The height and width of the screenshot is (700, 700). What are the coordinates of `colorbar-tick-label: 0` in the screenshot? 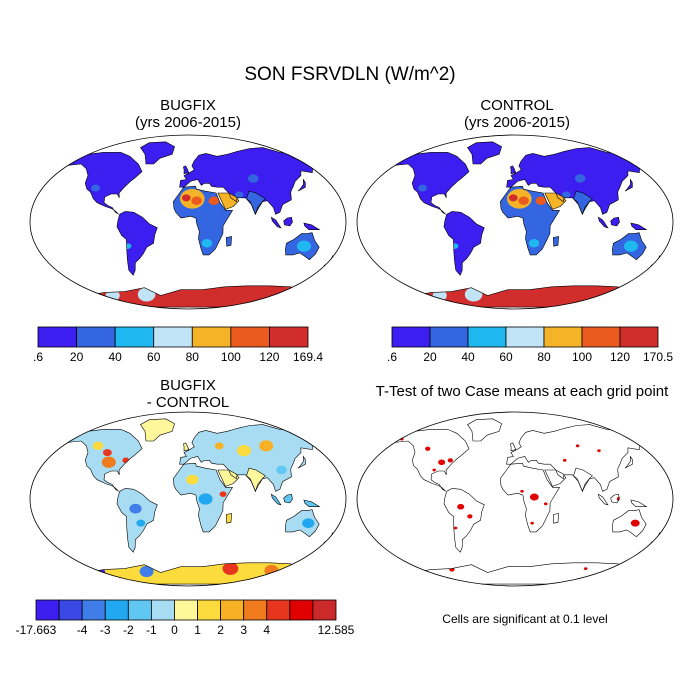 It's located at (174, 630).